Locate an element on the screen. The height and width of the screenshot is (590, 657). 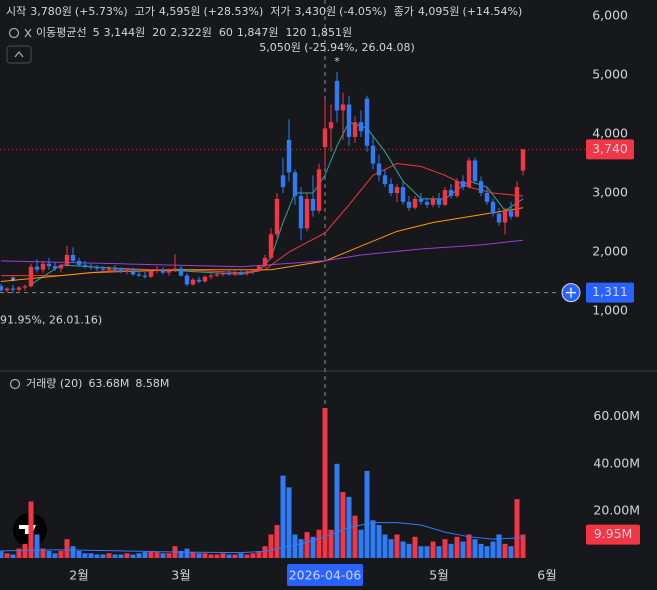
crosshair-price-box is located at coordinates (610, 292).